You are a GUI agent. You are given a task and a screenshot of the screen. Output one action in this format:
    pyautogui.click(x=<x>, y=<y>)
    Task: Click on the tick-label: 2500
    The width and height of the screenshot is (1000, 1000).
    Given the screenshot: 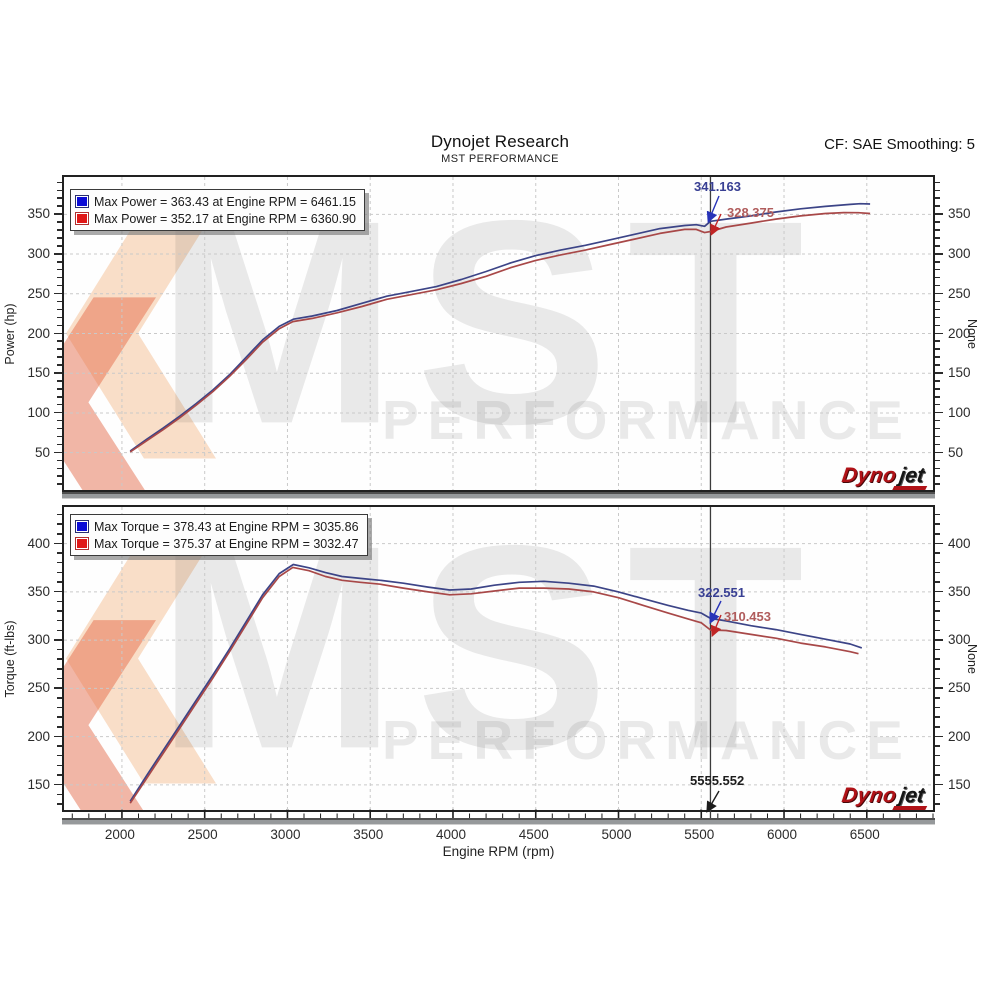 What is the action you would take?
    pyautogui.click(x=202, y=834)
    